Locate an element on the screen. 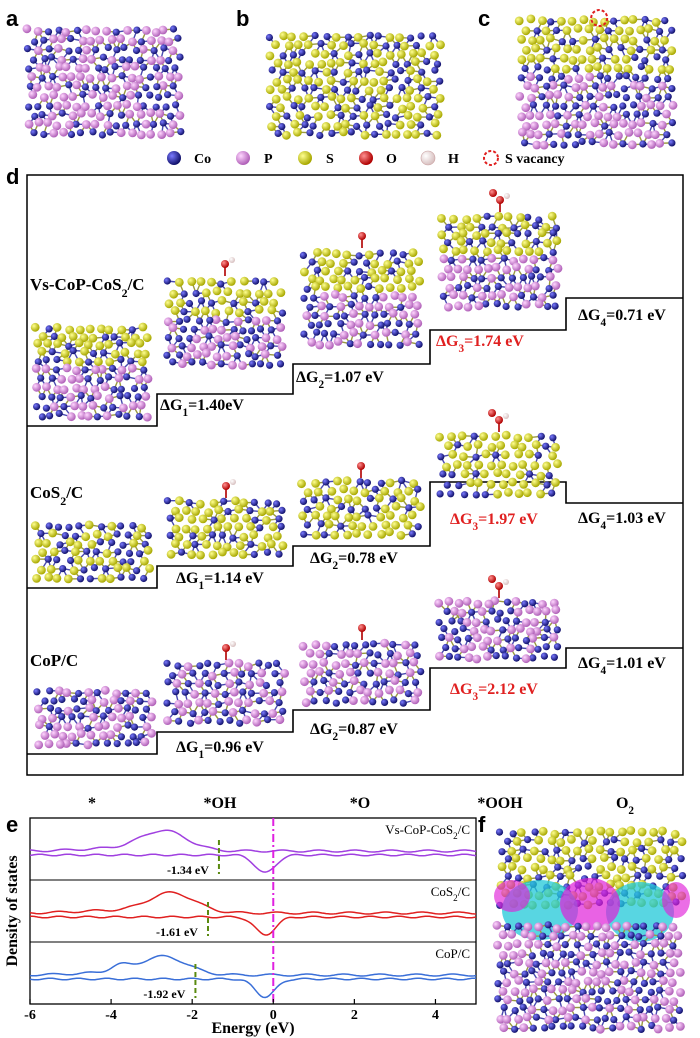 This screenshot has height=1038, width=700. adsorbate-o-atom is located at coordinates (225, 264).